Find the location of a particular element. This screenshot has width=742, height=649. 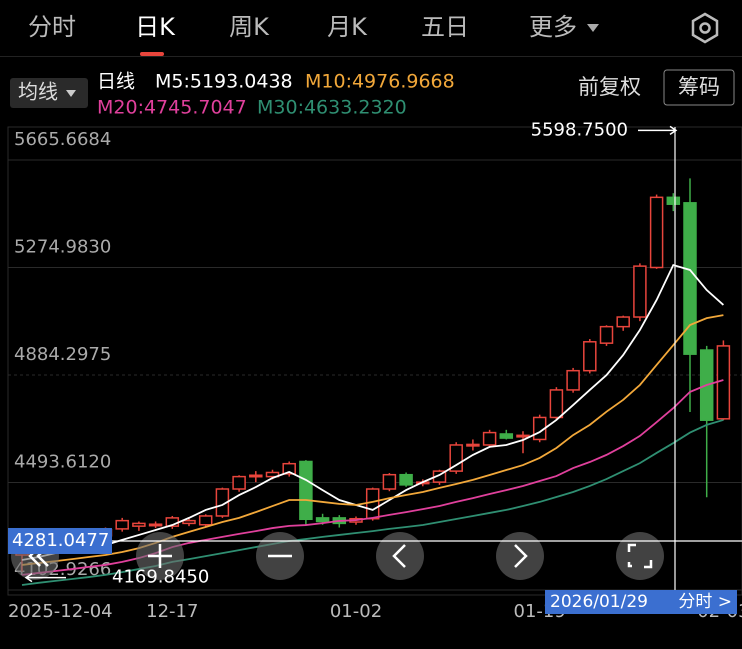

adjust-button: 前复权 is located at coordinates (609, 87).